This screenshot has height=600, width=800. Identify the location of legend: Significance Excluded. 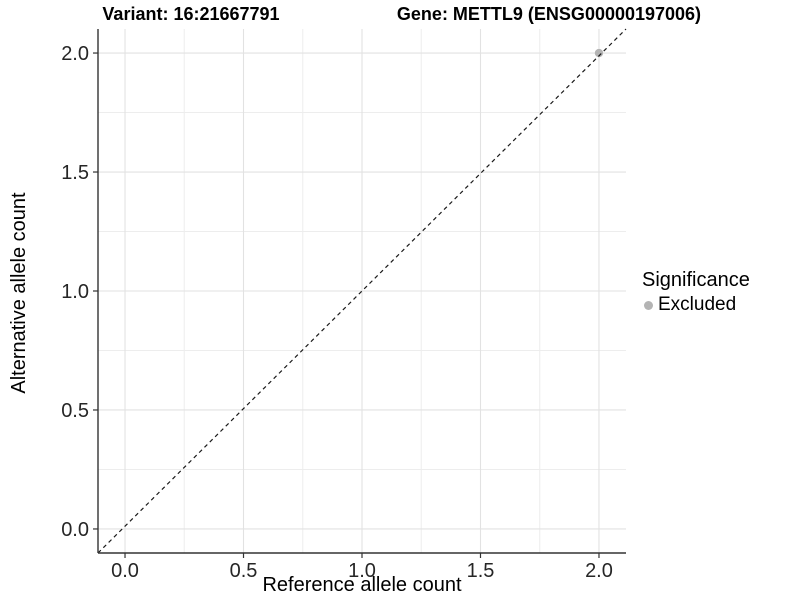
(719, 292).